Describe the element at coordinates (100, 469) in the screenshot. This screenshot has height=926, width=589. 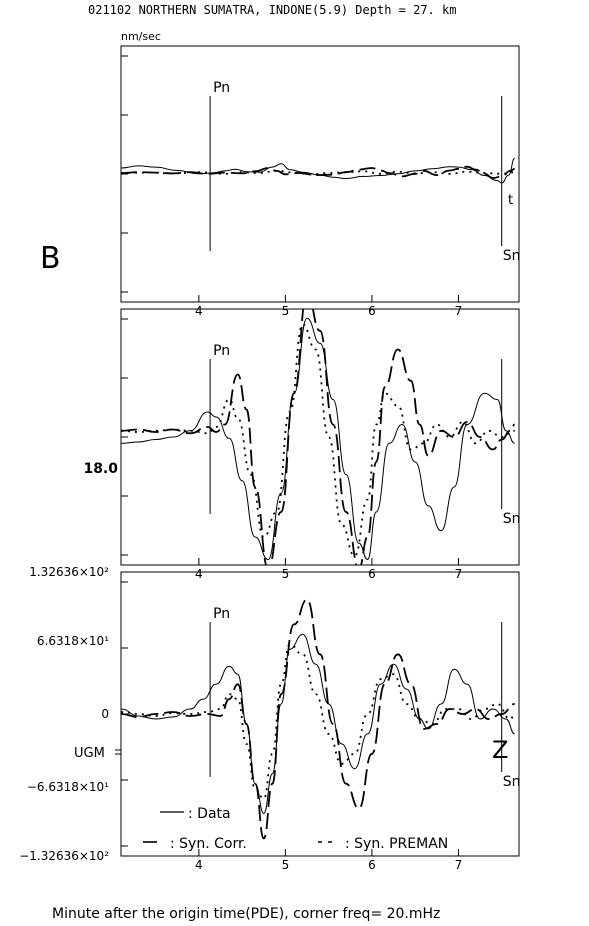
I see `y-scale-label: 18.0` at that location.